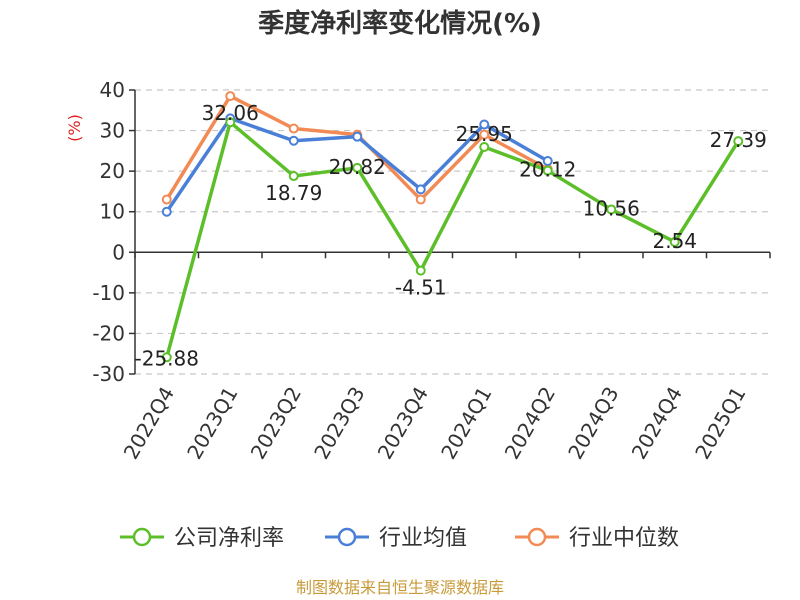 This screenshot has height=600, width=800. I want to click on x-tick-label: 2024Q3, so click(593, 423).